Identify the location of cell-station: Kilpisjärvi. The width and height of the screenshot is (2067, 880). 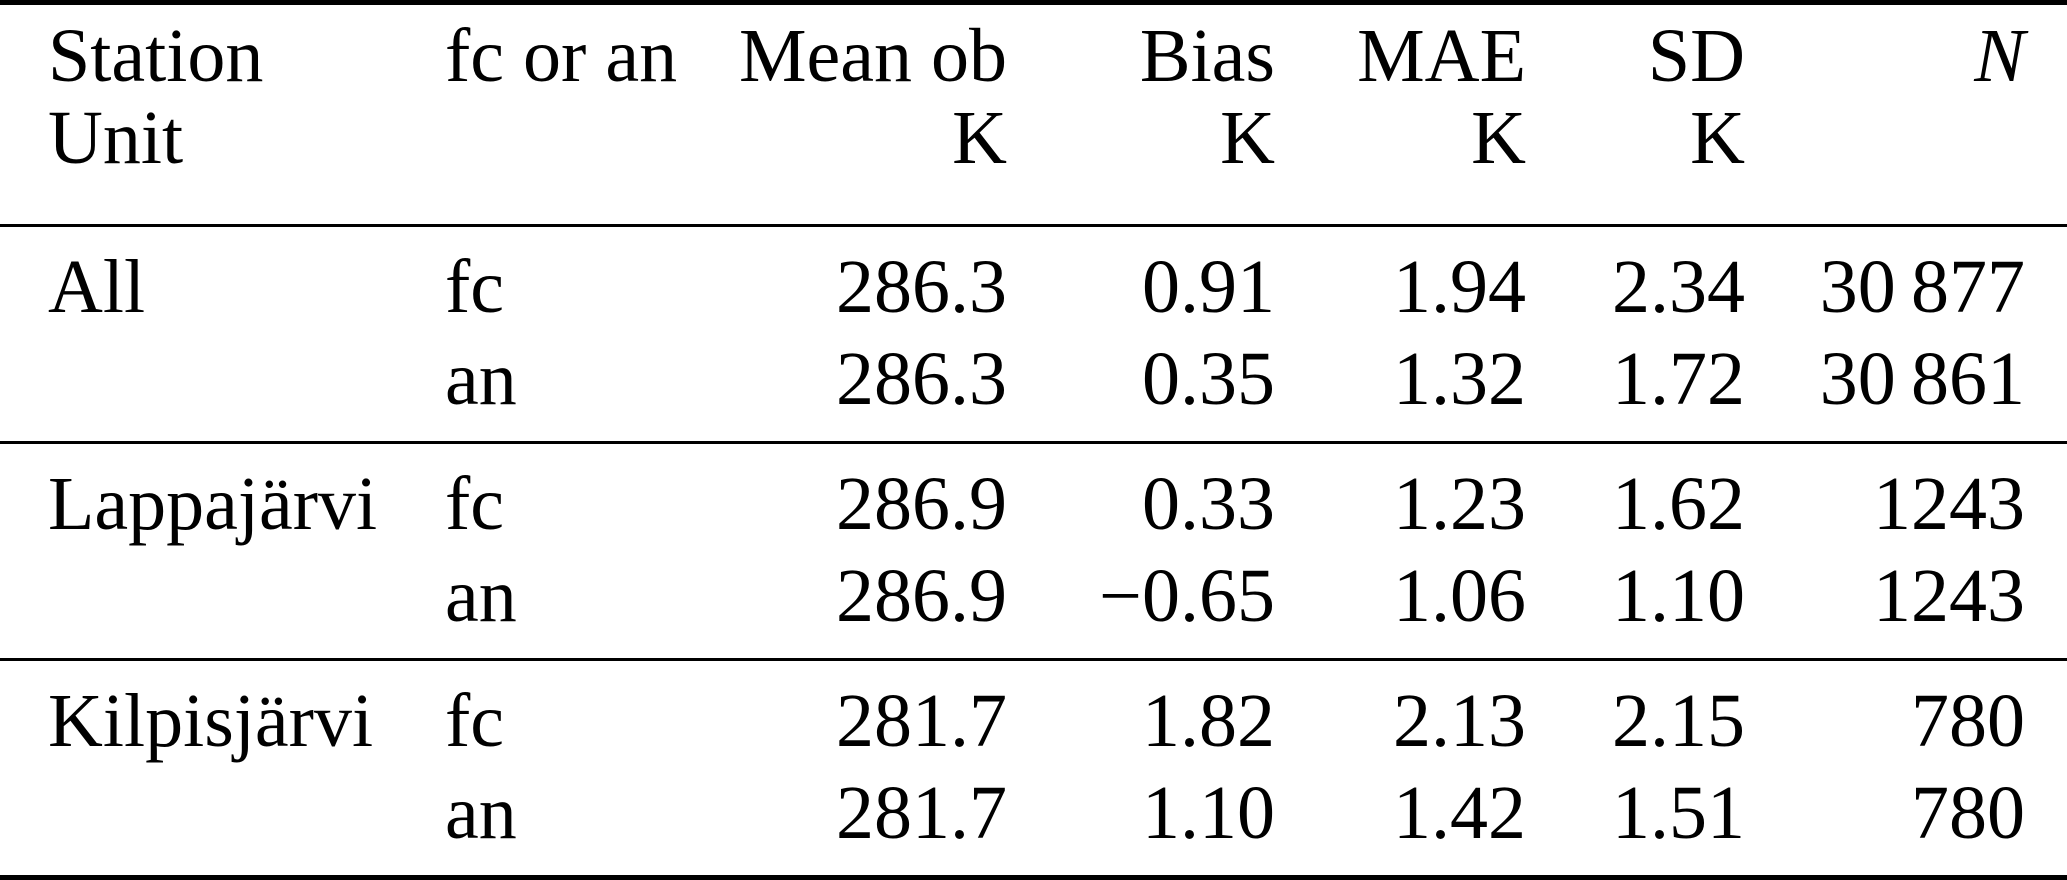
(211, 721).